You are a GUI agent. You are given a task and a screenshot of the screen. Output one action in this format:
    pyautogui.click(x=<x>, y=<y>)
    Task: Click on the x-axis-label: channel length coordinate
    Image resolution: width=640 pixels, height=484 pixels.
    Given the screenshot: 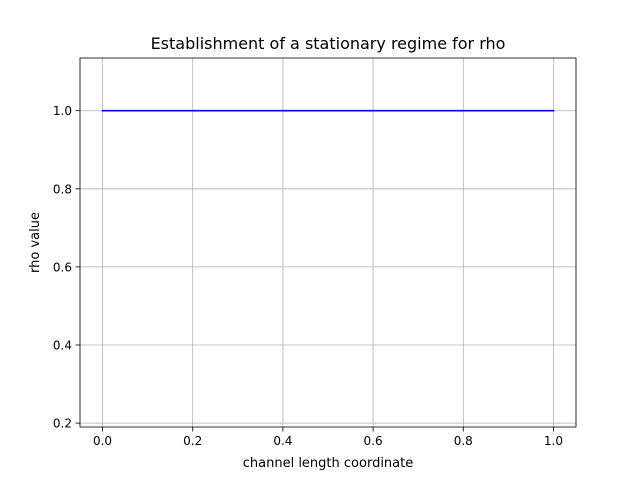 What is the action you would take?
    pyautogui.click(x=328, y=463)
    